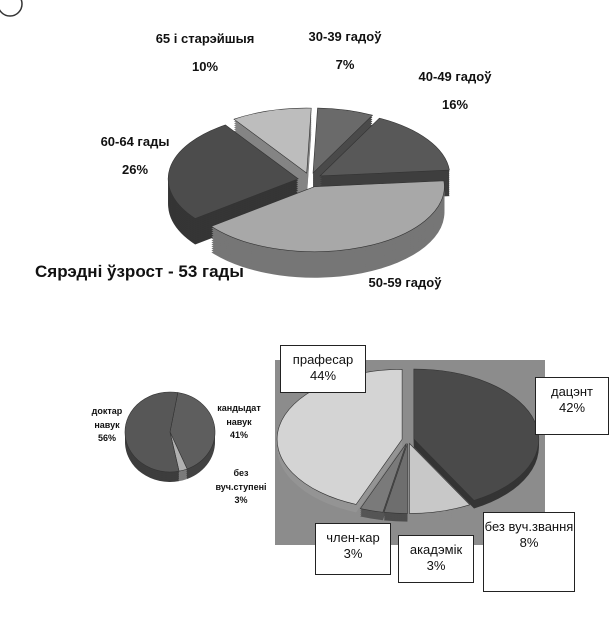 This screenshot has width=613, height=623. I want to click on slice-value: 44%, so click(323, 375).